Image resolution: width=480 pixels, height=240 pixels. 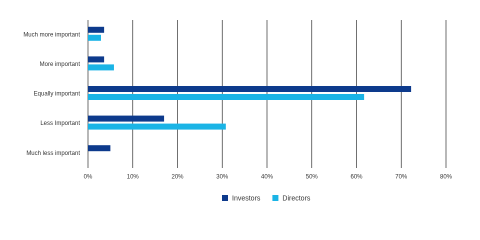 I want to click on y-tick-label: Less Important, so click(x=60, y=124).